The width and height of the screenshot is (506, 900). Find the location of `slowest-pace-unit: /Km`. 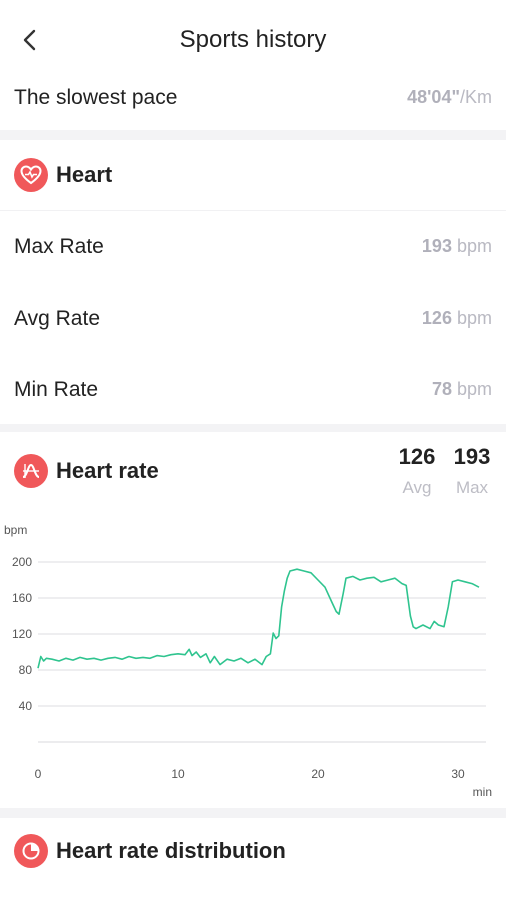

slowest-pace-unit: /Km is located at coordinates (475, 97).